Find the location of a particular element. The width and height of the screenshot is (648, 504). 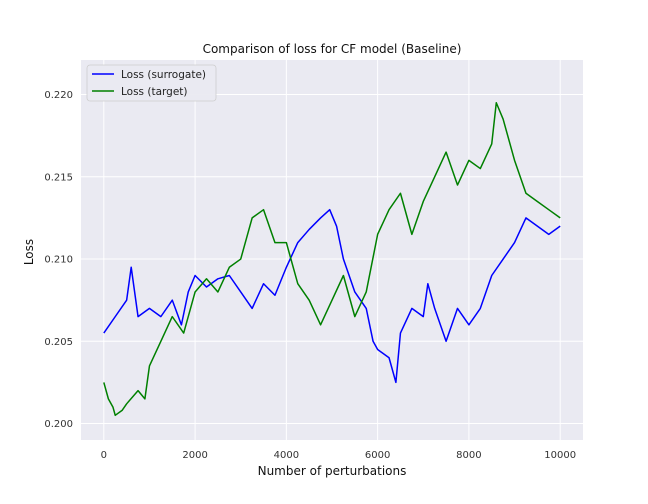

y-axis-label: Loss is located at coordinates (29, 252).